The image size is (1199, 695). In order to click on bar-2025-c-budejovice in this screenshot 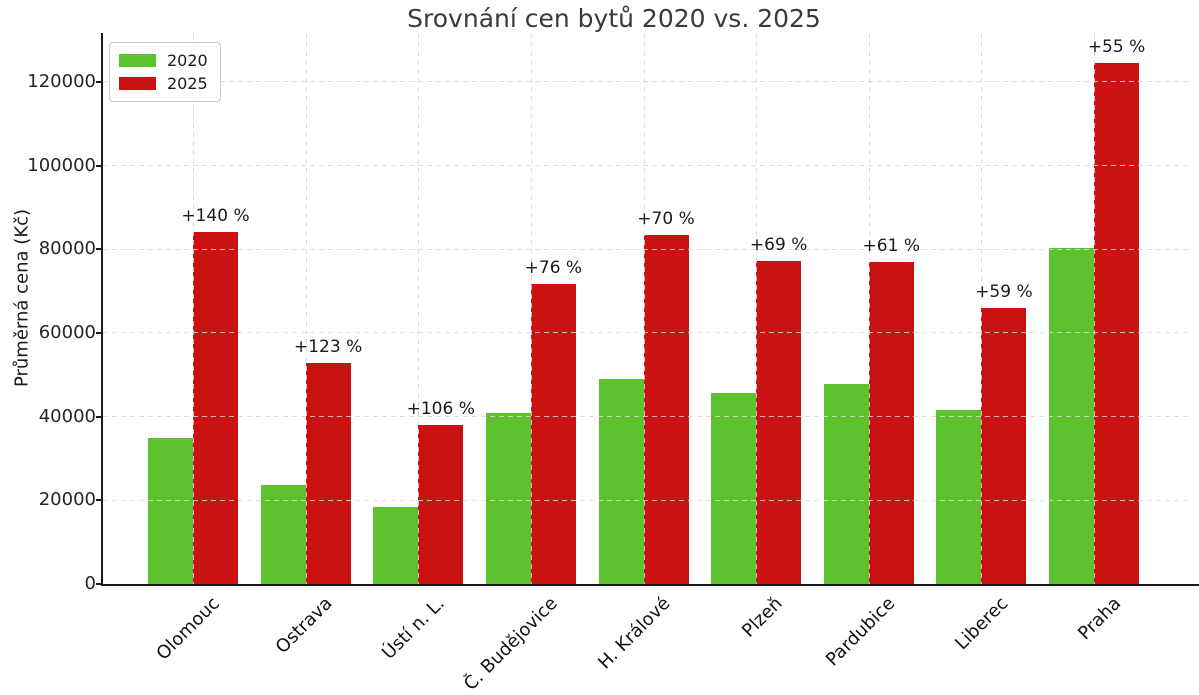, I will do `click(553, 433)`.